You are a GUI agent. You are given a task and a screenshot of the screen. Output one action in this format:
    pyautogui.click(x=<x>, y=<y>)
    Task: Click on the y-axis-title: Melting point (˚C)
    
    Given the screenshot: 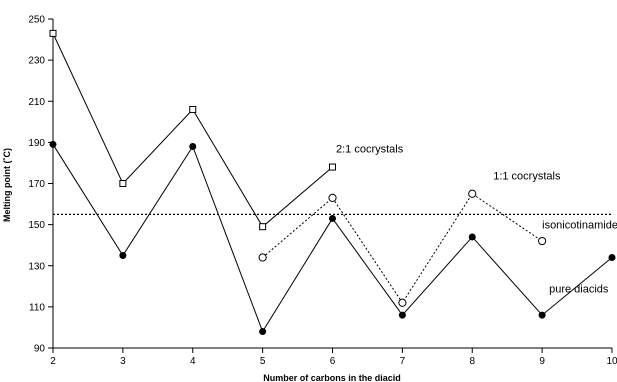 What is the action you would take?
    pyautogui.click(x=7, y=185)
    